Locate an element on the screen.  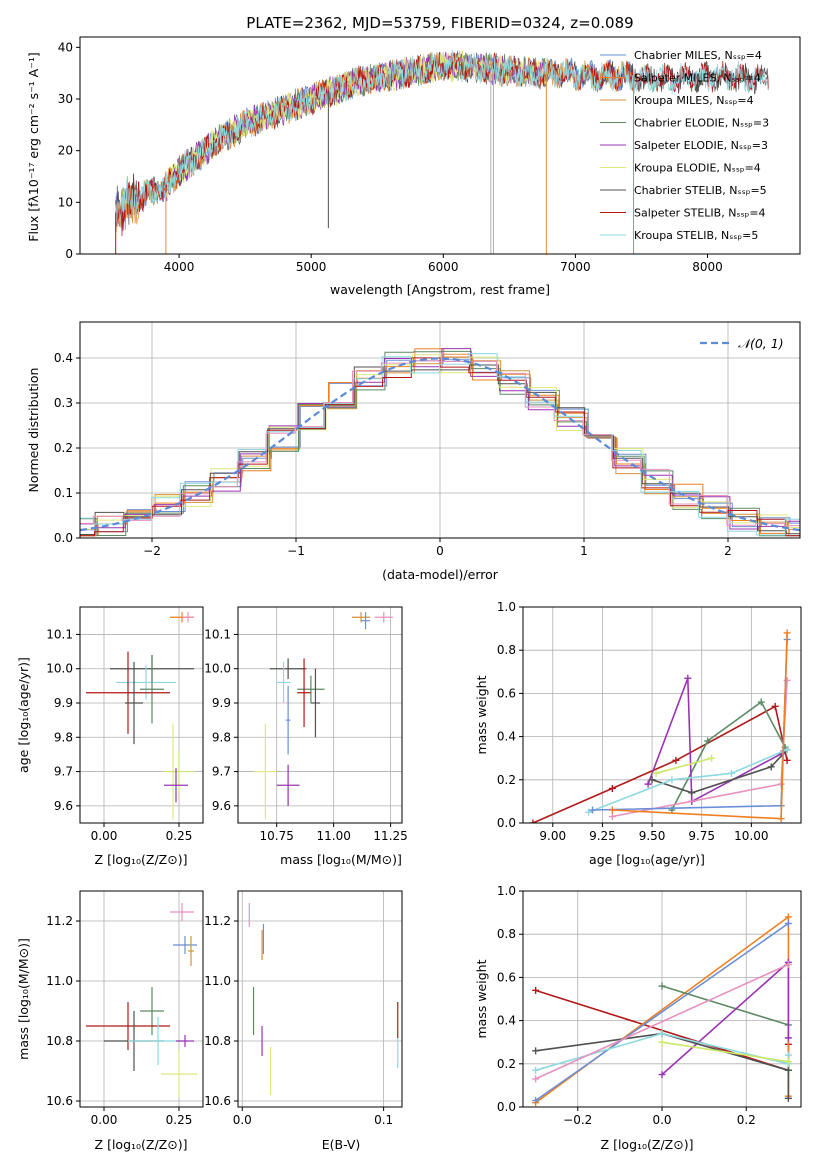
spectrum-legend-label: Salpeter MILES, Nₛₛₚ=4 is located at coordinates (697, 78).